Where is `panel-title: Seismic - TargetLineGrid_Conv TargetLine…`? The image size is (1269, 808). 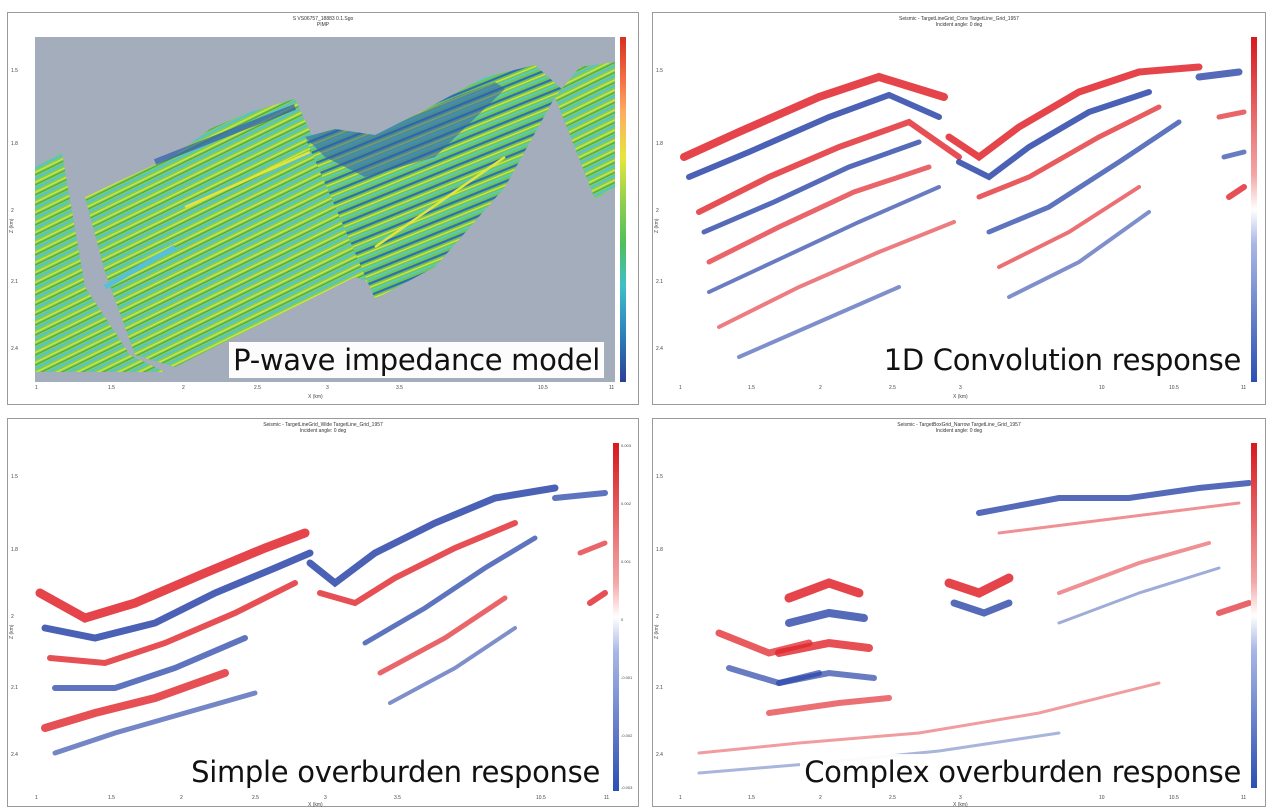
panel-title: Seismic - TargetLineGrid_Conv TargetLine… is located at coordinates (959, 22).